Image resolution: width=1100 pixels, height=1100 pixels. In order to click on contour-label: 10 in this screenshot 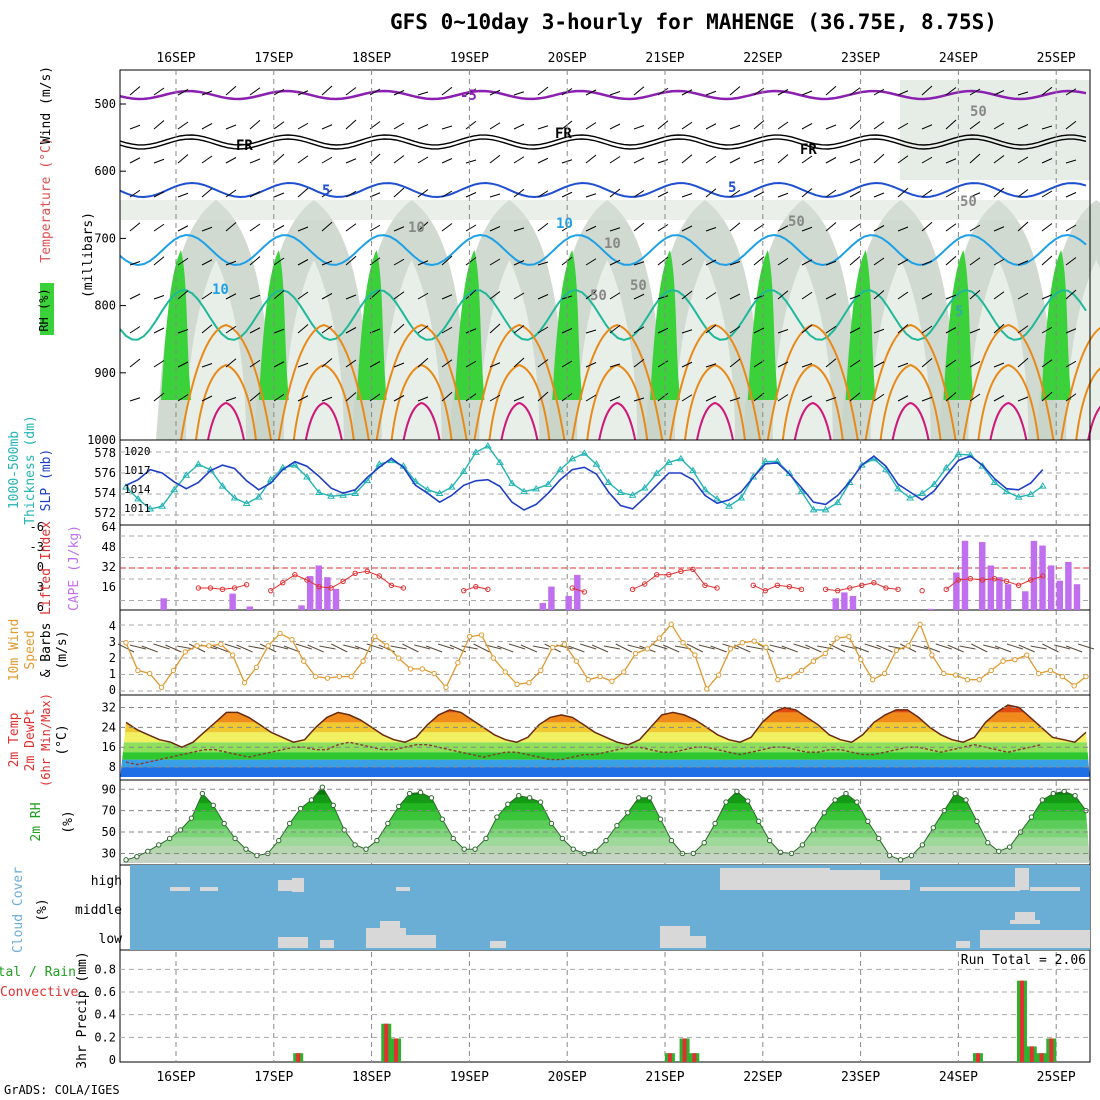, I will do `click(220, 290)`.